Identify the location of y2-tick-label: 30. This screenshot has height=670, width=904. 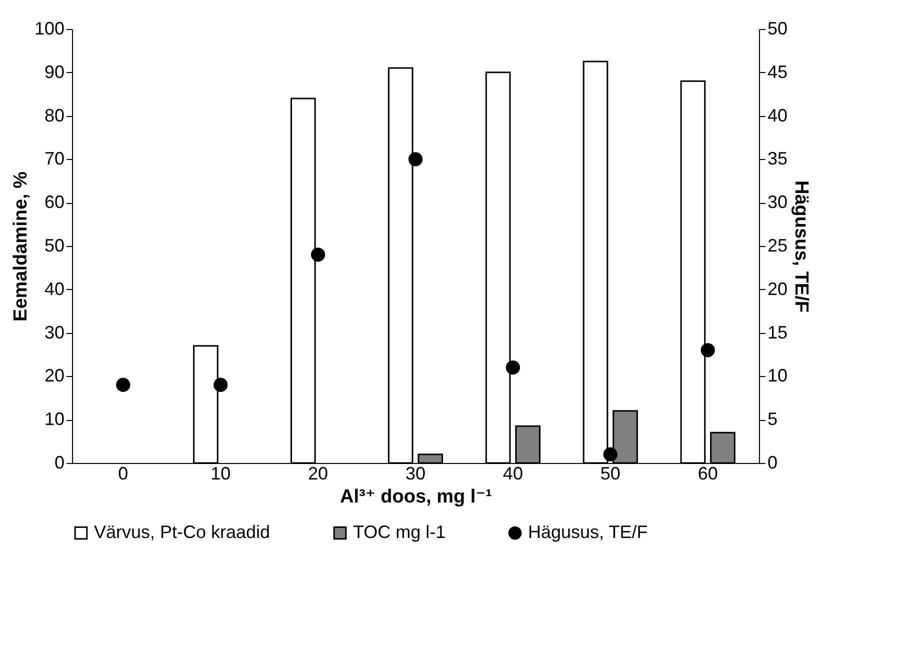
(778, 202).